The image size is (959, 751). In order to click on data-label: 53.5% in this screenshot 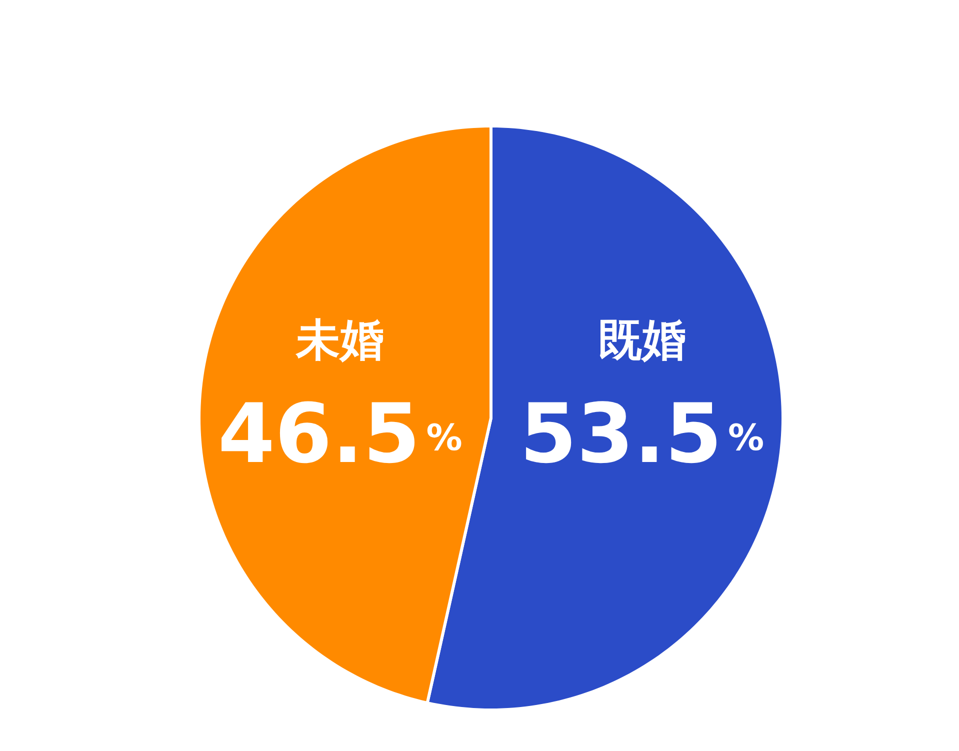, I will do `click(642, 434)`.